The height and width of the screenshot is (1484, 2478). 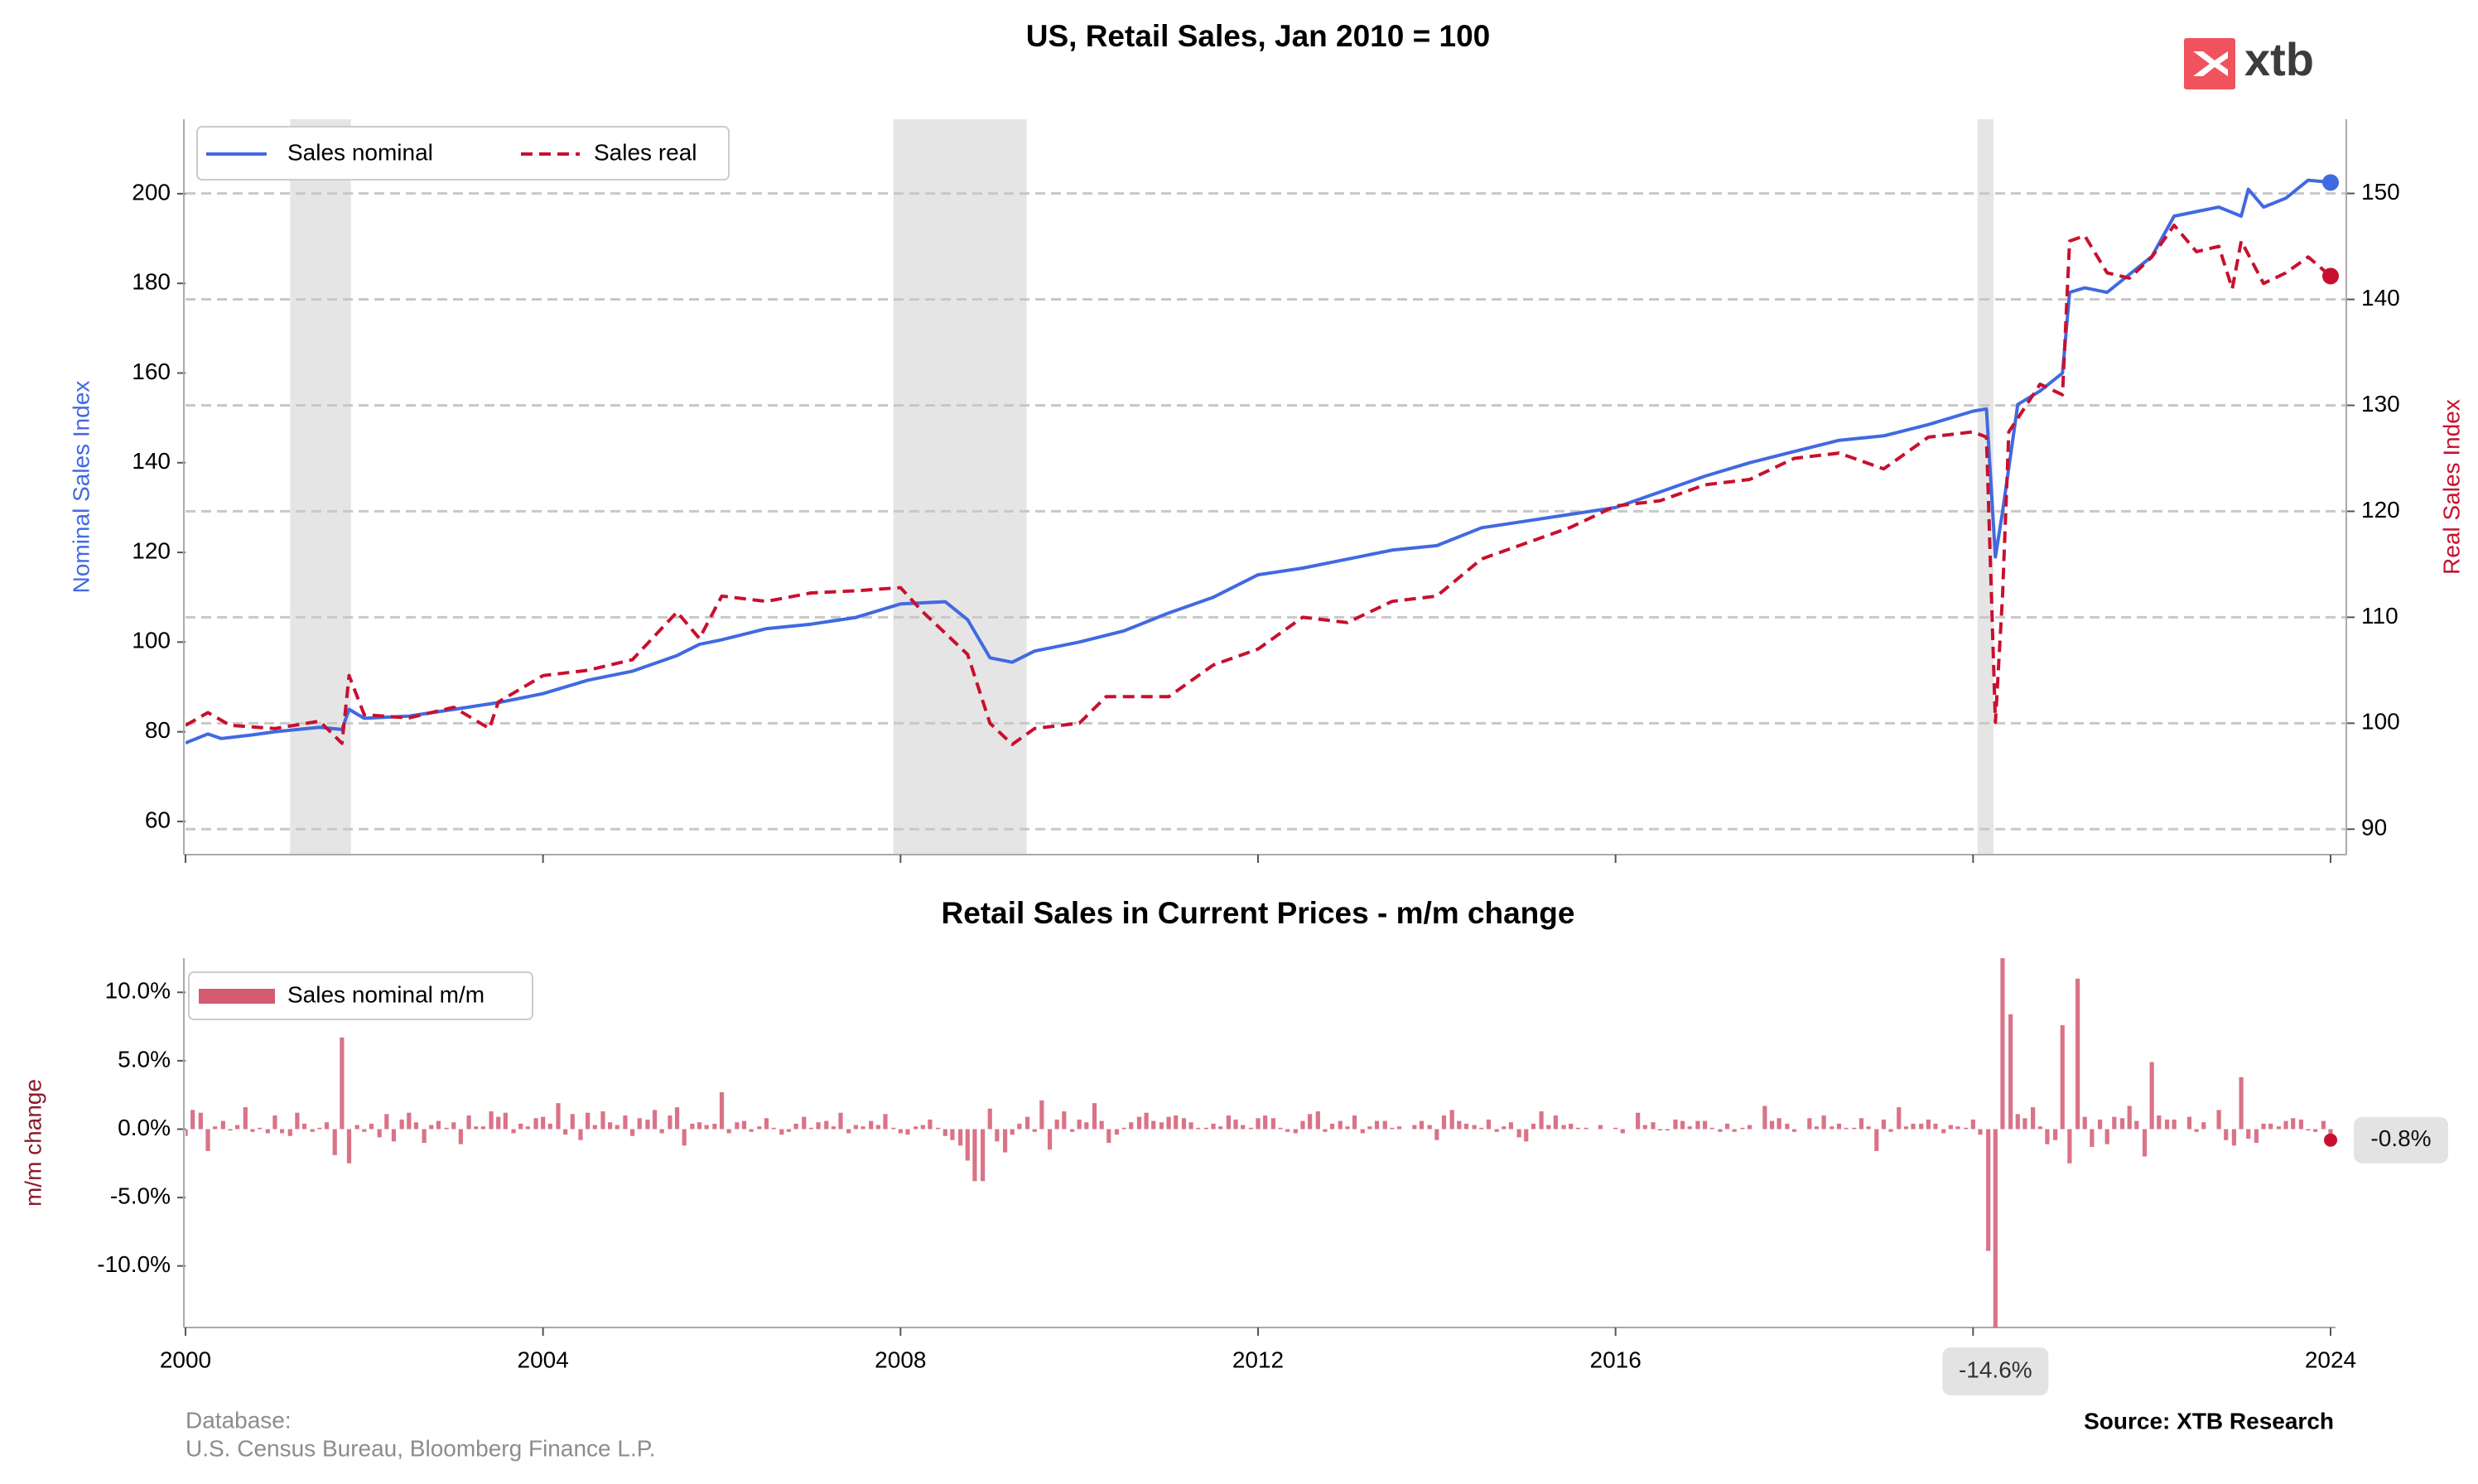 I want to click on value-label-box, so click(x=1995, y=1371).